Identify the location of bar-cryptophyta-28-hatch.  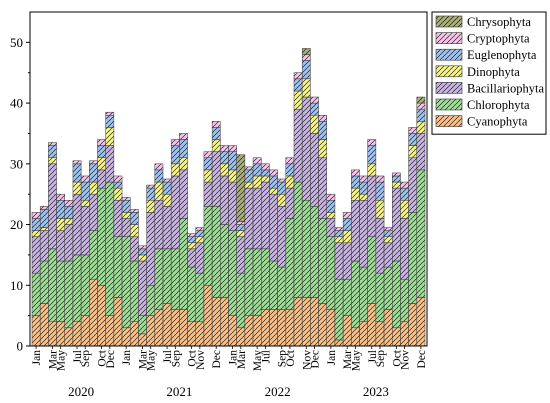
(265, 167).